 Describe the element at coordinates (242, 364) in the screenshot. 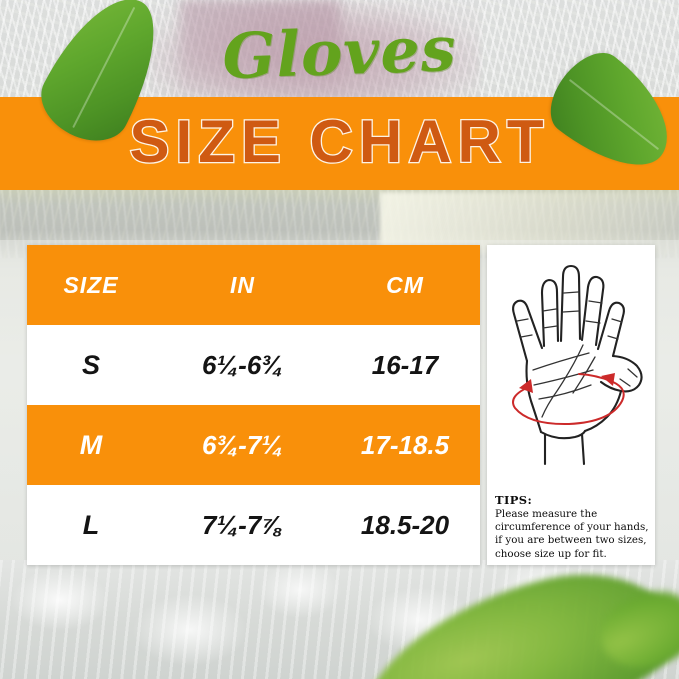

I see `cell-in: 6¼-6¾` at that location.